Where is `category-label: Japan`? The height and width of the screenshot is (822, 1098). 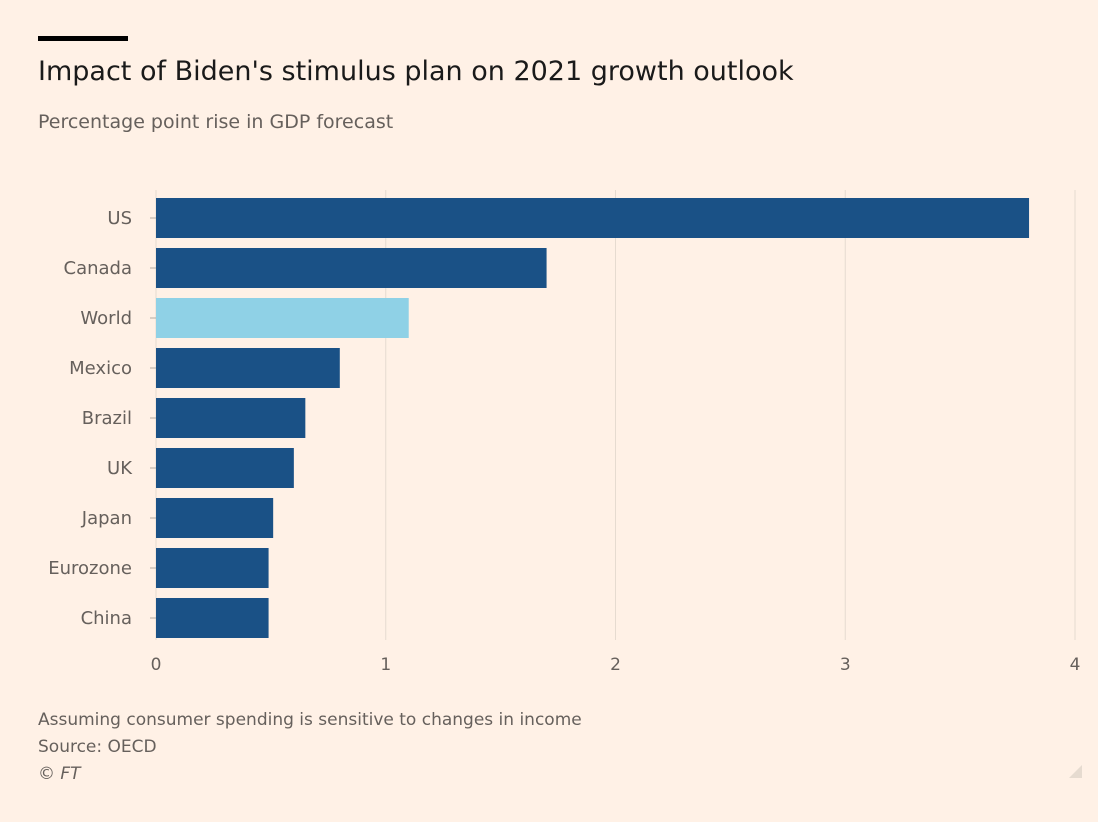 category-label: Japan is located at coordinates (106, 518).